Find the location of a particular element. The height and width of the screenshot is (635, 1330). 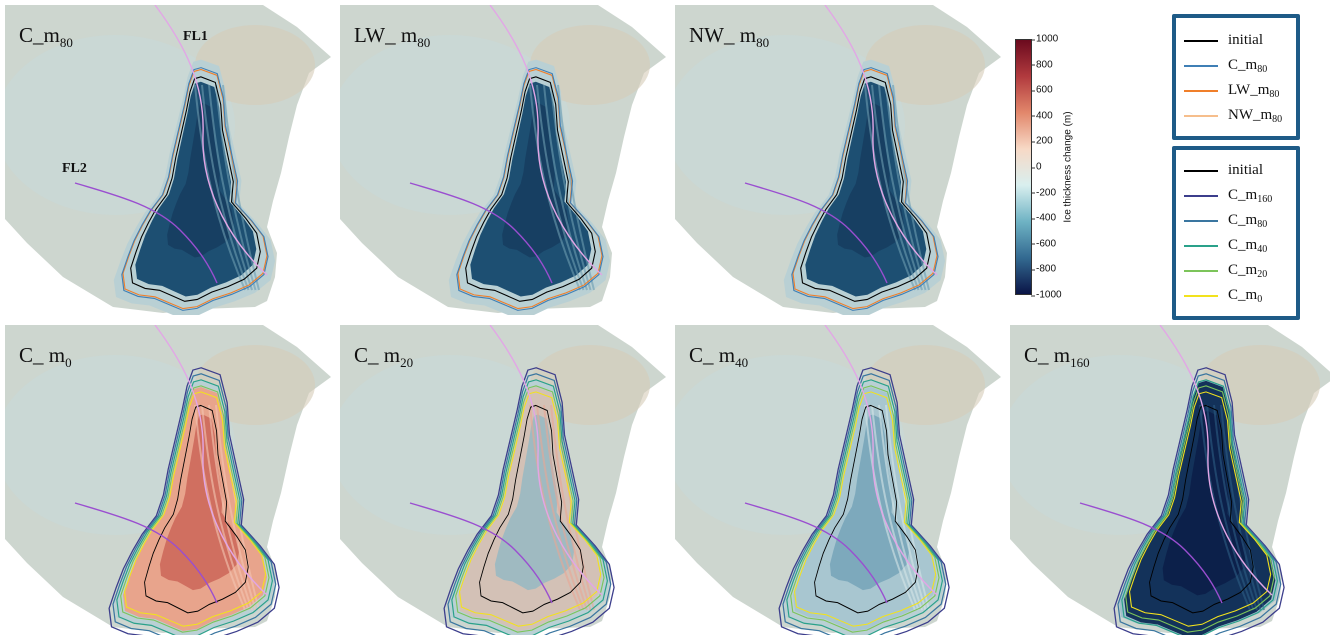

panel-title-prefix: C_m is located at coordinates (39, 35).